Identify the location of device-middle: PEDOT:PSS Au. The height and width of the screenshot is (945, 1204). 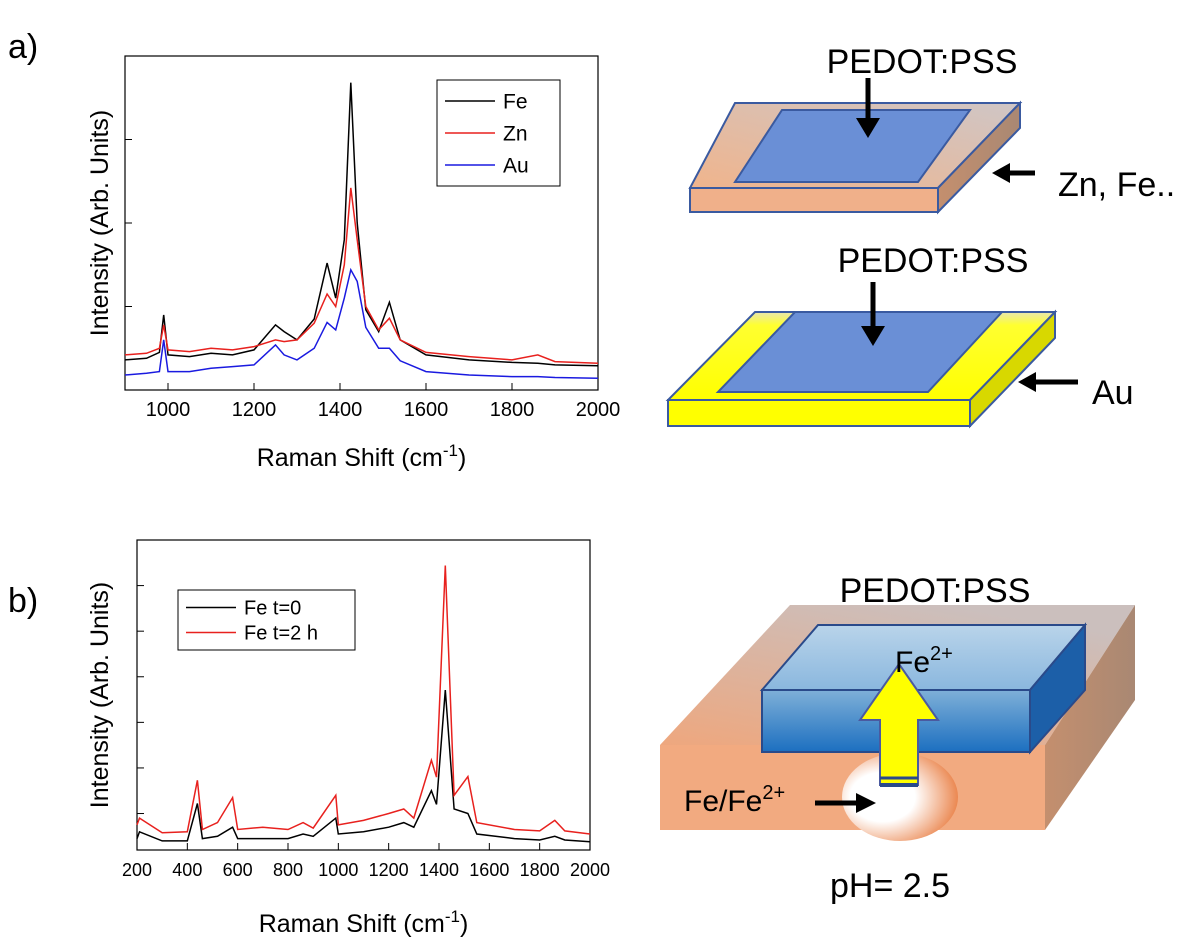
(899, 335).